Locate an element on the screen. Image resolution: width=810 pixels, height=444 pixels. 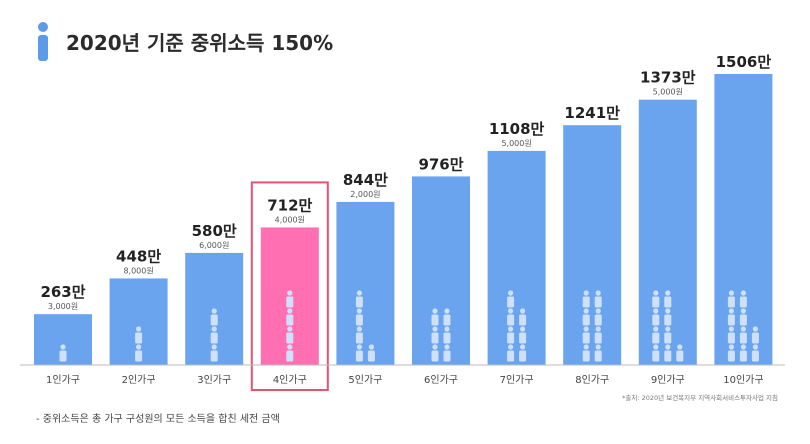
category-label: 8인가구 is located at coordinates (592, 380).